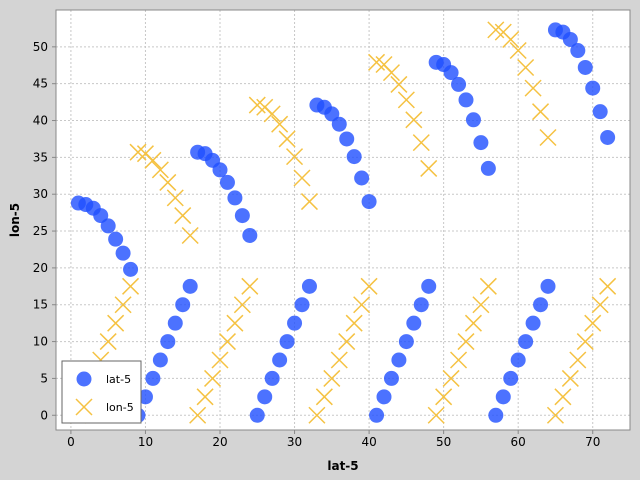 The image size is (640, 480). What do you see at coordinates (40, 268) in the screenshot?
I see `y-tick-label: 20` at bounding box center [40, 268].